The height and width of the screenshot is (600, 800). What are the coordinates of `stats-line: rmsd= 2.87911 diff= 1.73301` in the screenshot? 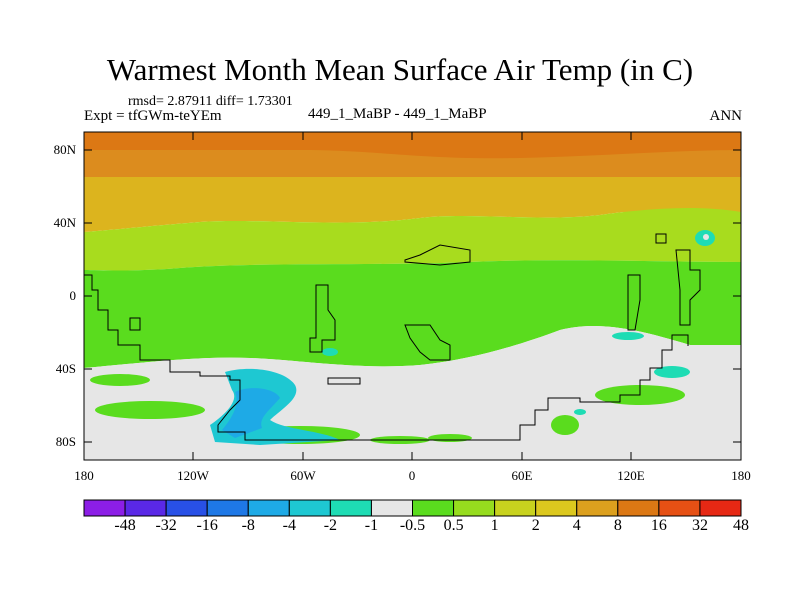 It's located at (210, 101).